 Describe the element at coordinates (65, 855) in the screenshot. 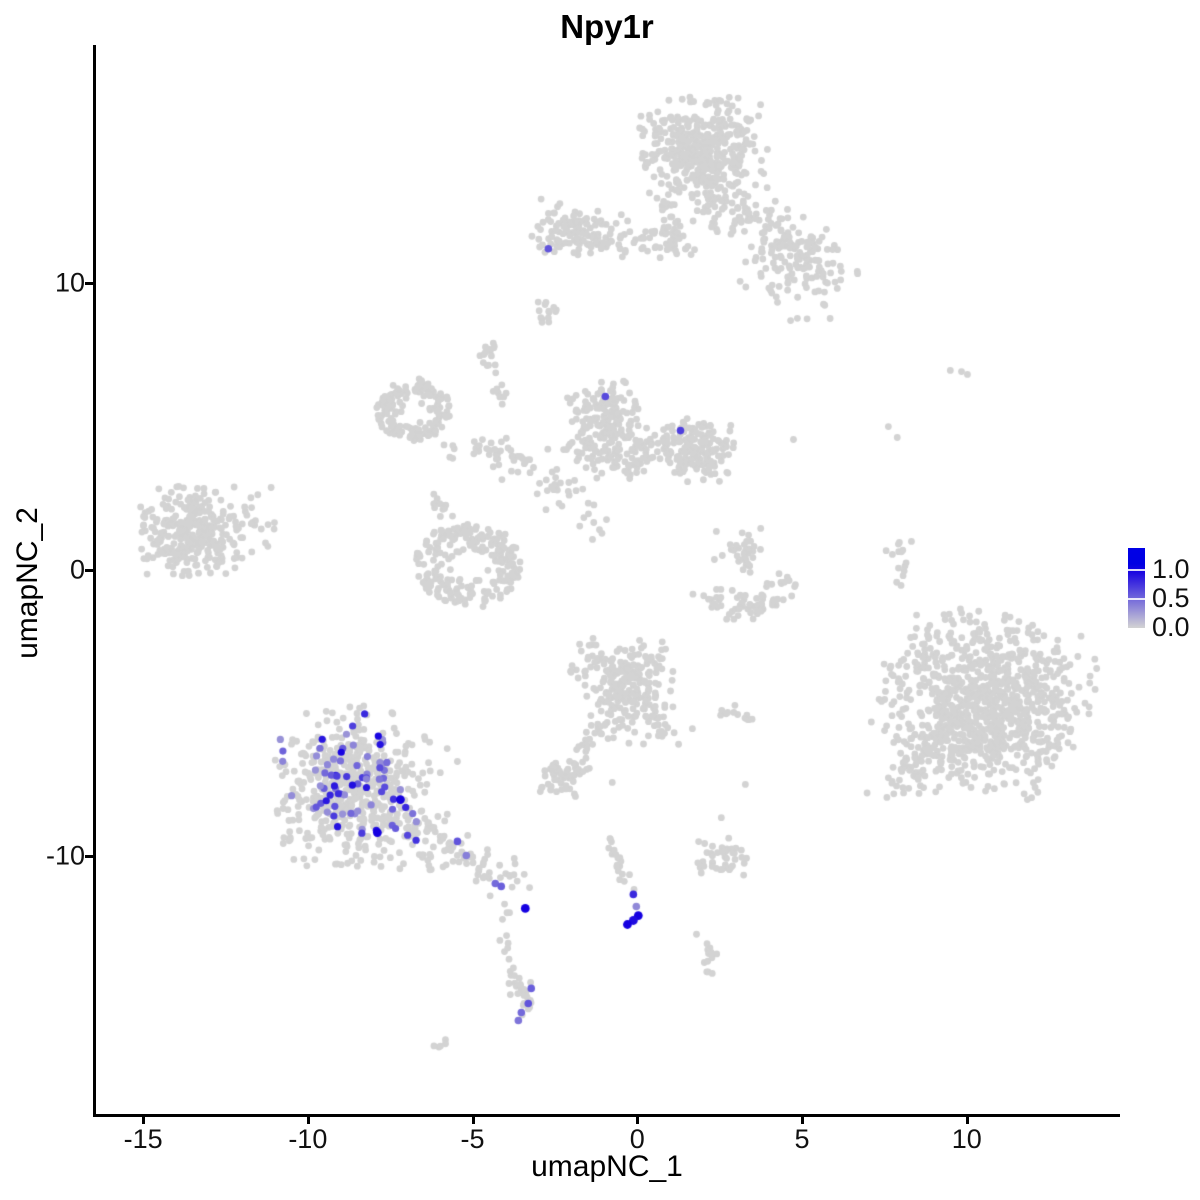

I see `y-tick-label: -10` at that location.